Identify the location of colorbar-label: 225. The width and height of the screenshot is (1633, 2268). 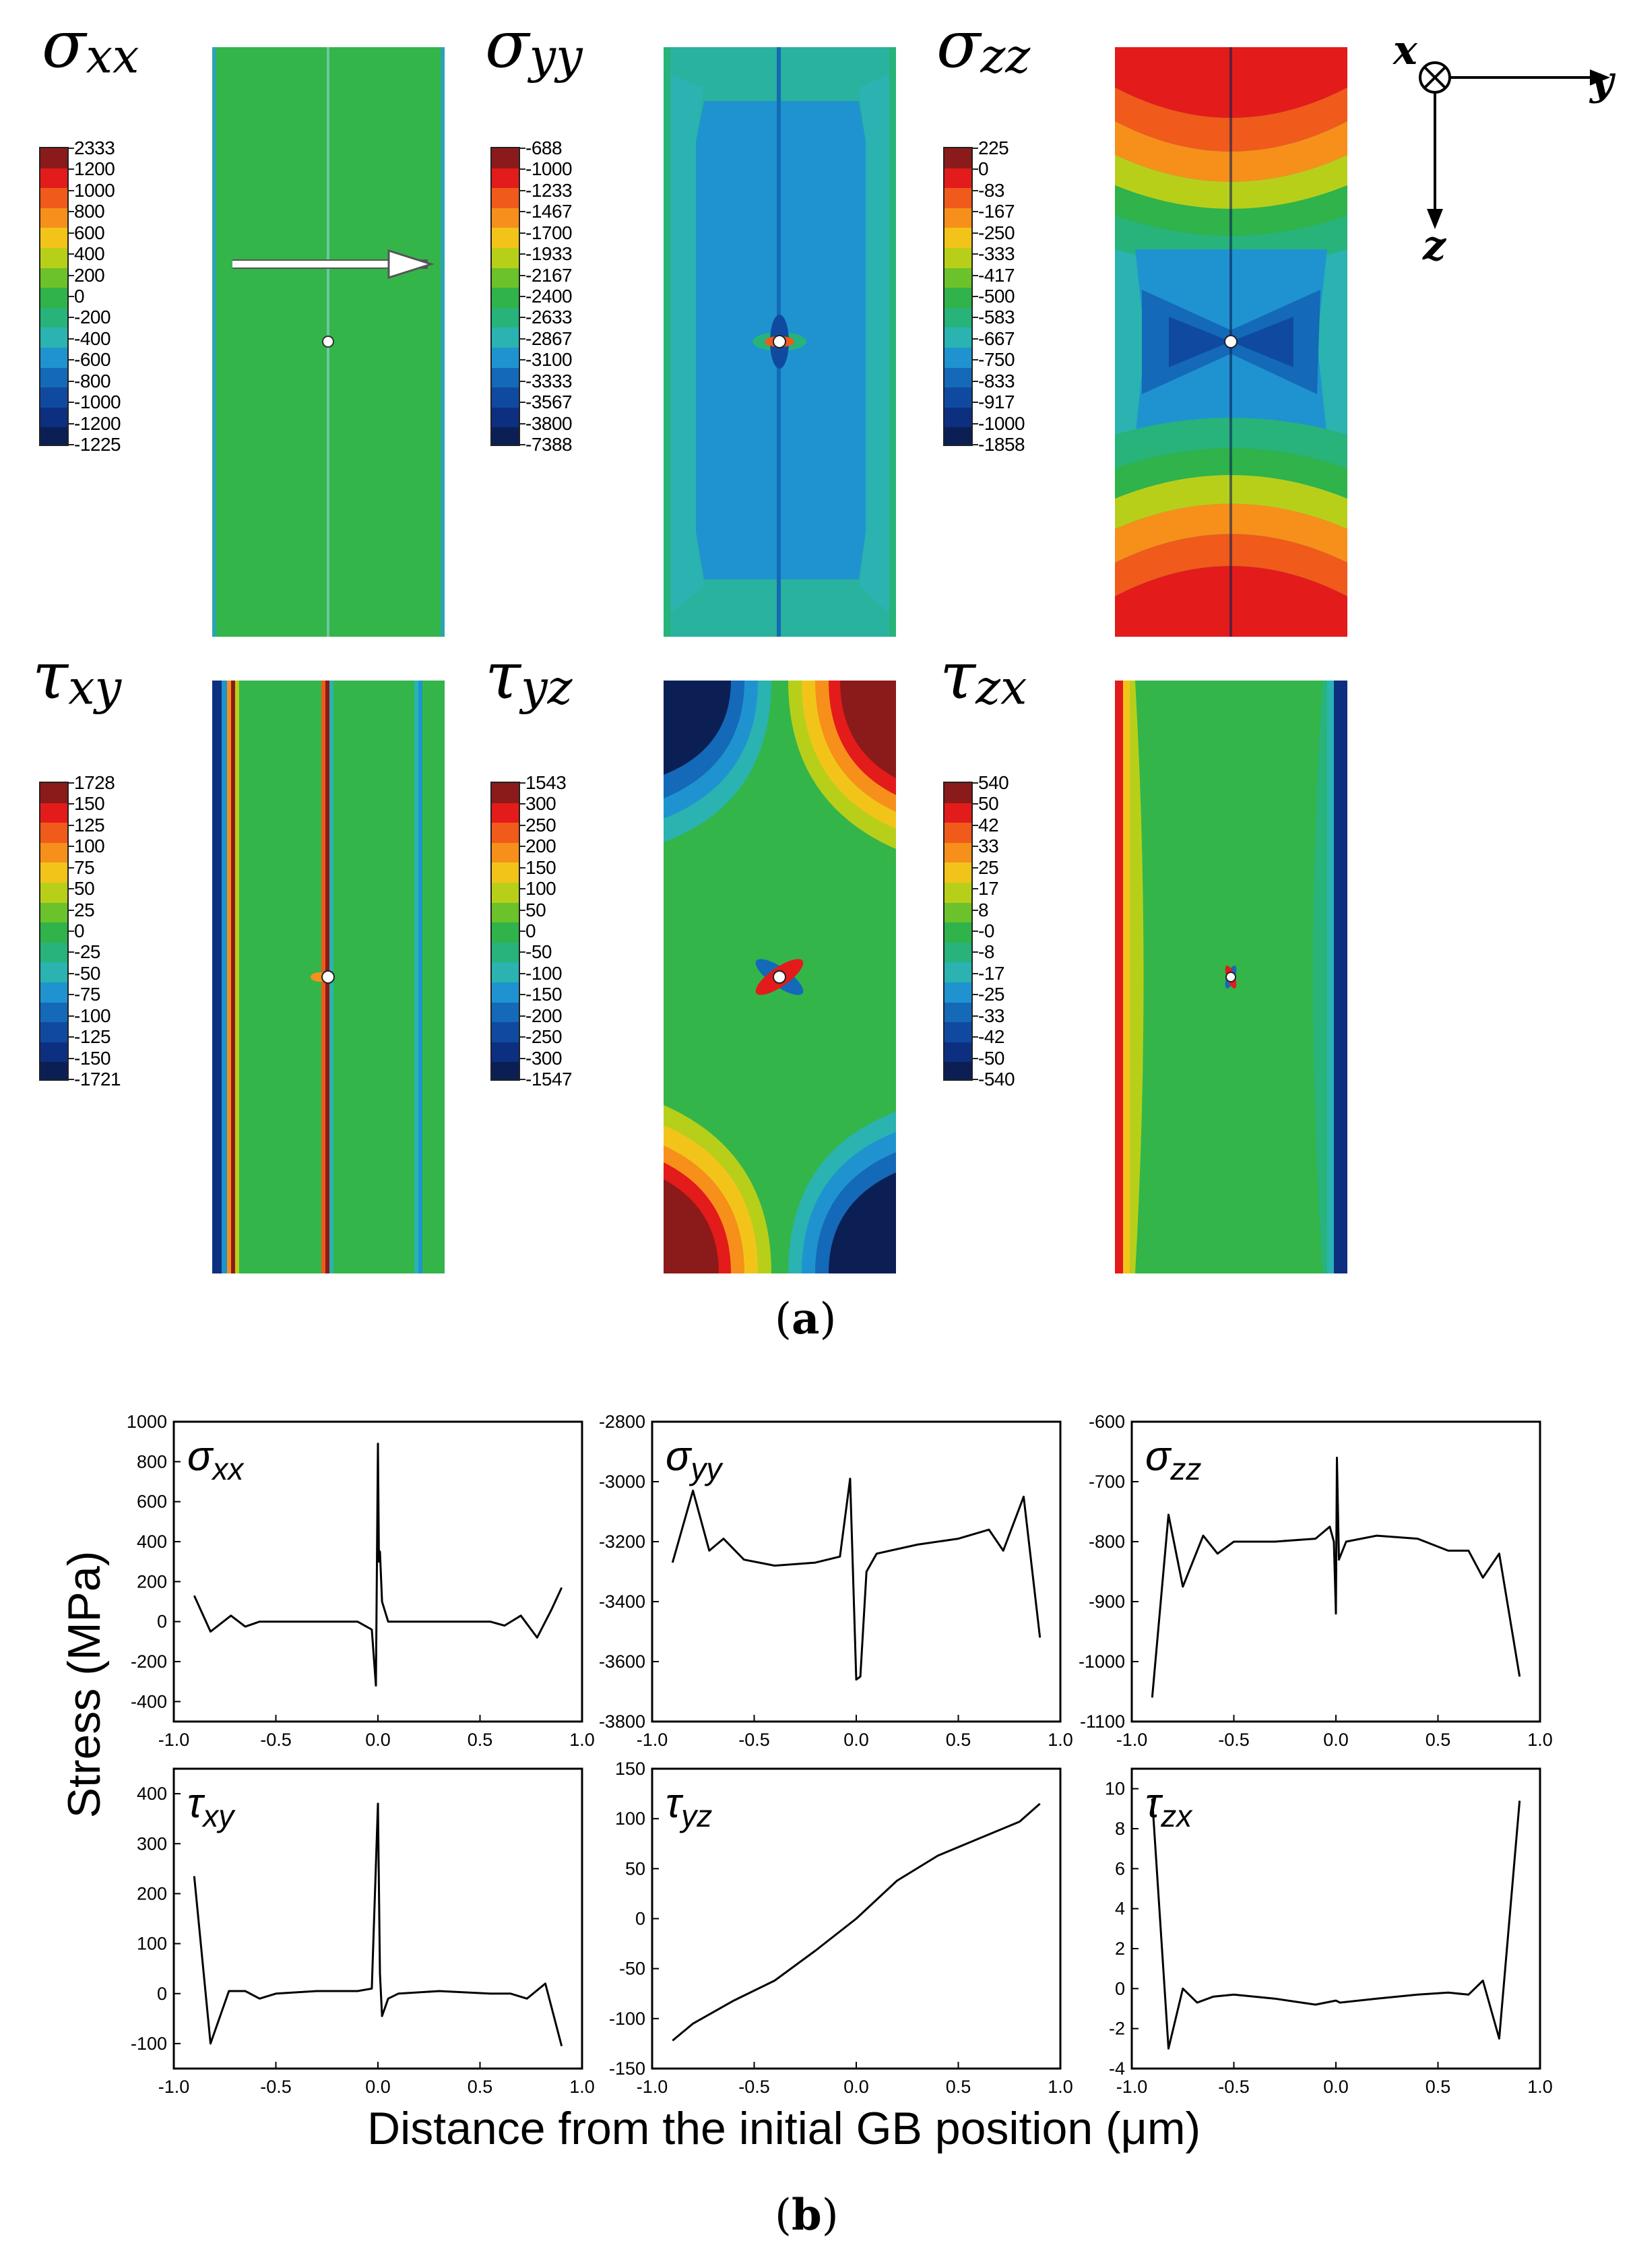
(993, 148).